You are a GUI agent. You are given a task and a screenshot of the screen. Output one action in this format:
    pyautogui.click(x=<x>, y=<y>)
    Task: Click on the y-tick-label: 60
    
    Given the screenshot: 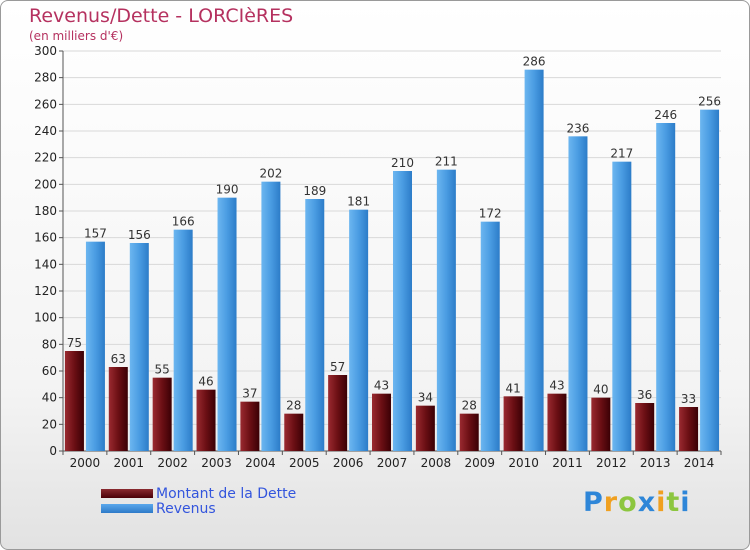 What is the action you would take?
    pyautogui.click(x=49, y=371)
    